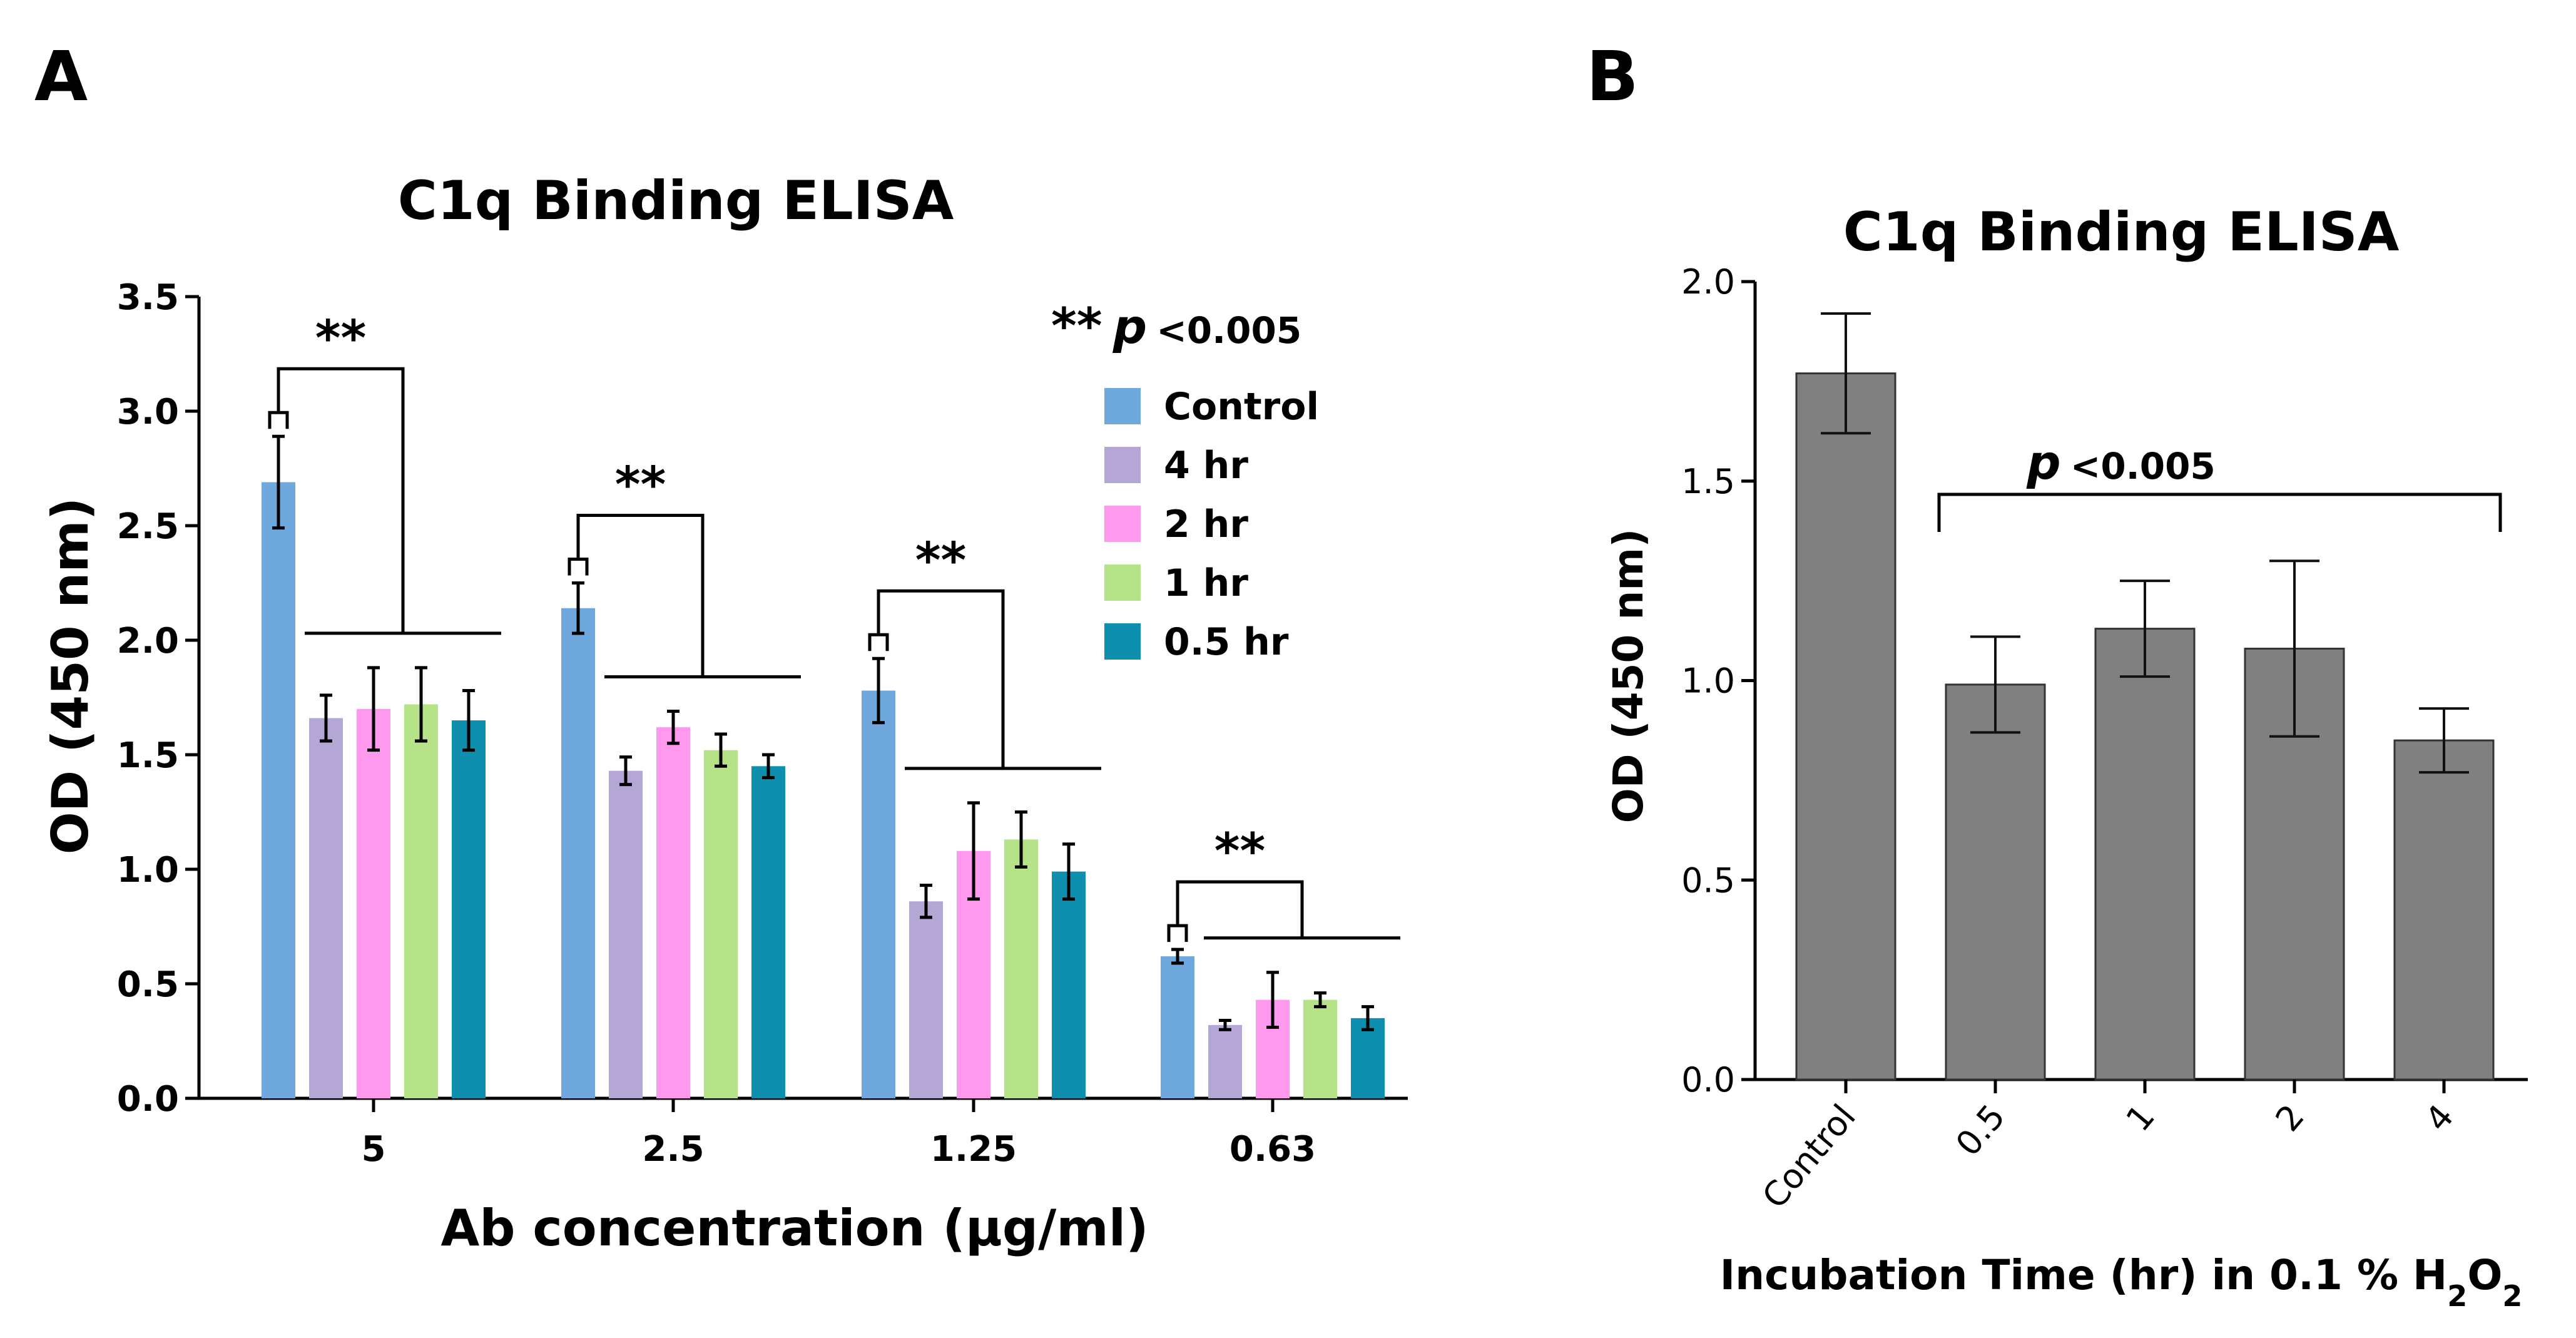 The width and height of the screenshot is (2576, 1338). What do you see at coordinates (70, 676) in the screenshot?
I see `chart-a-ylabel: OD (450 nm)` at bounding box center [70, 676].